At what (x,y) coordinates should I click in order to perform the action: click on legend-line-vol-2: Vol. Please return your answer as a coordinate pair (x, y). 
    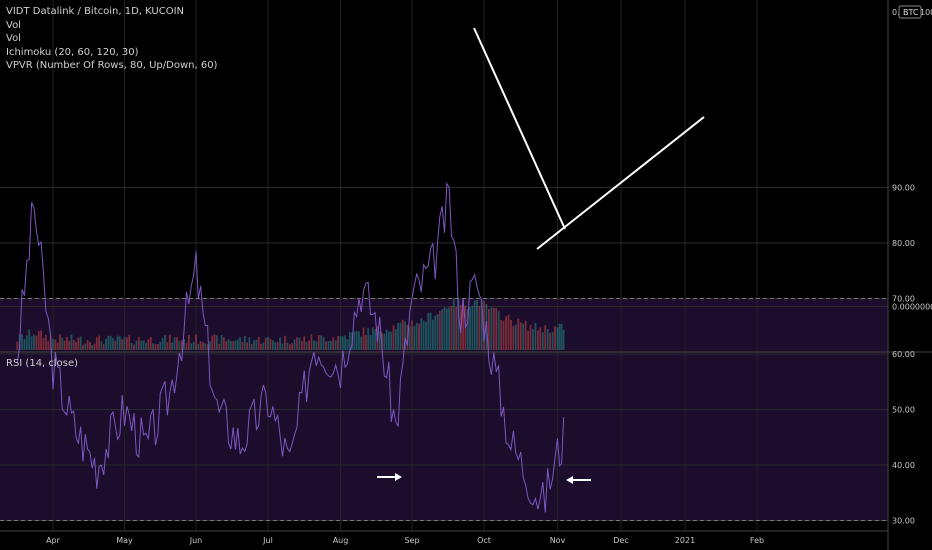
    Looking at the image, I should click on (13, 38).